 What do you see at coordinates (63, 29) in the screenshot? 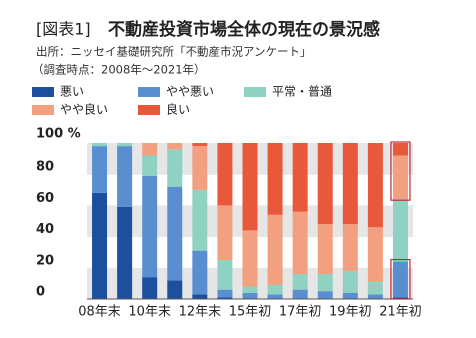
I see `figure-label: [図表1]` at bounding box center [63, 29].